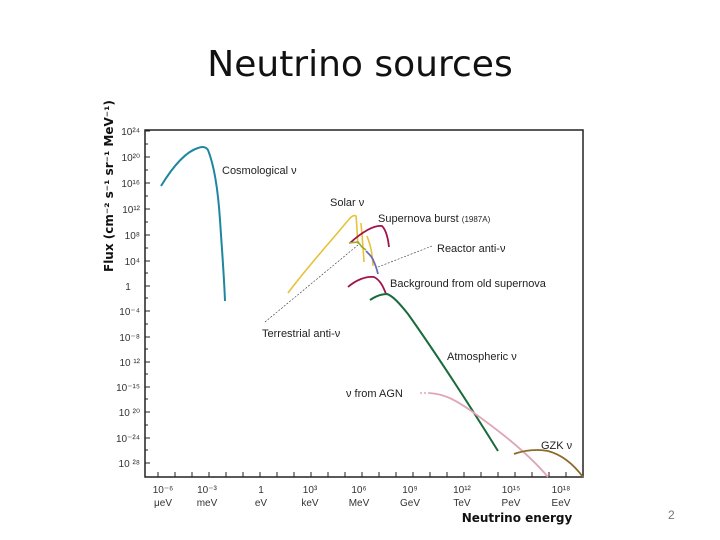 This screenshot has width=720, height=540. Describe the element at coordinates (129, 413) in the screenshot. I see `y-tick-label: 10 ²⁰` at that location.